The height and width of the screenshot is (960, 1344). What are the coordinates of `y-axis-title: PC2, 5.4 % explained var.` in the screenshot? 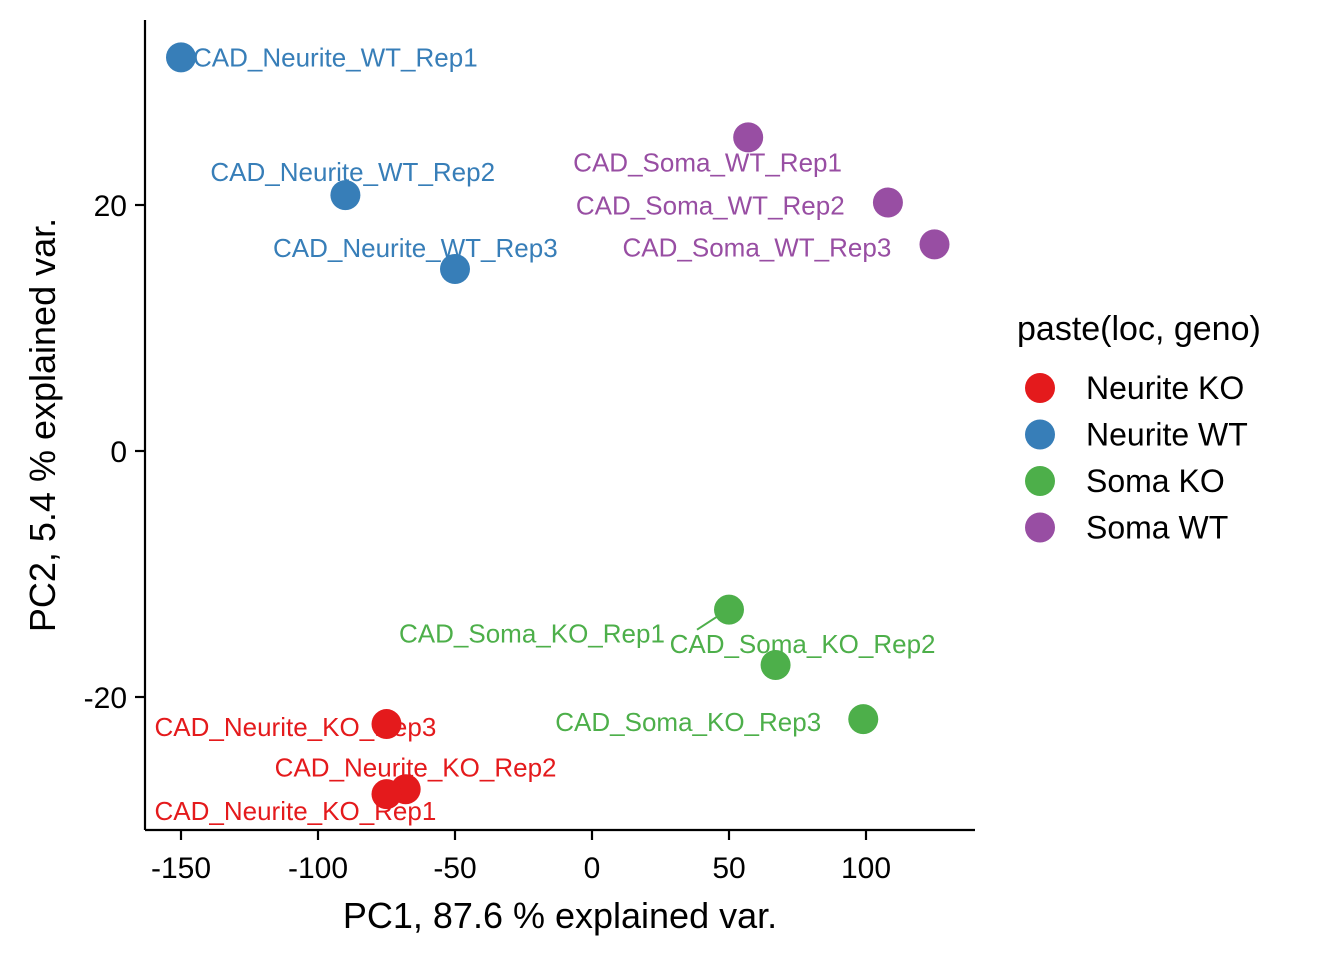 It's located at (42, 425).